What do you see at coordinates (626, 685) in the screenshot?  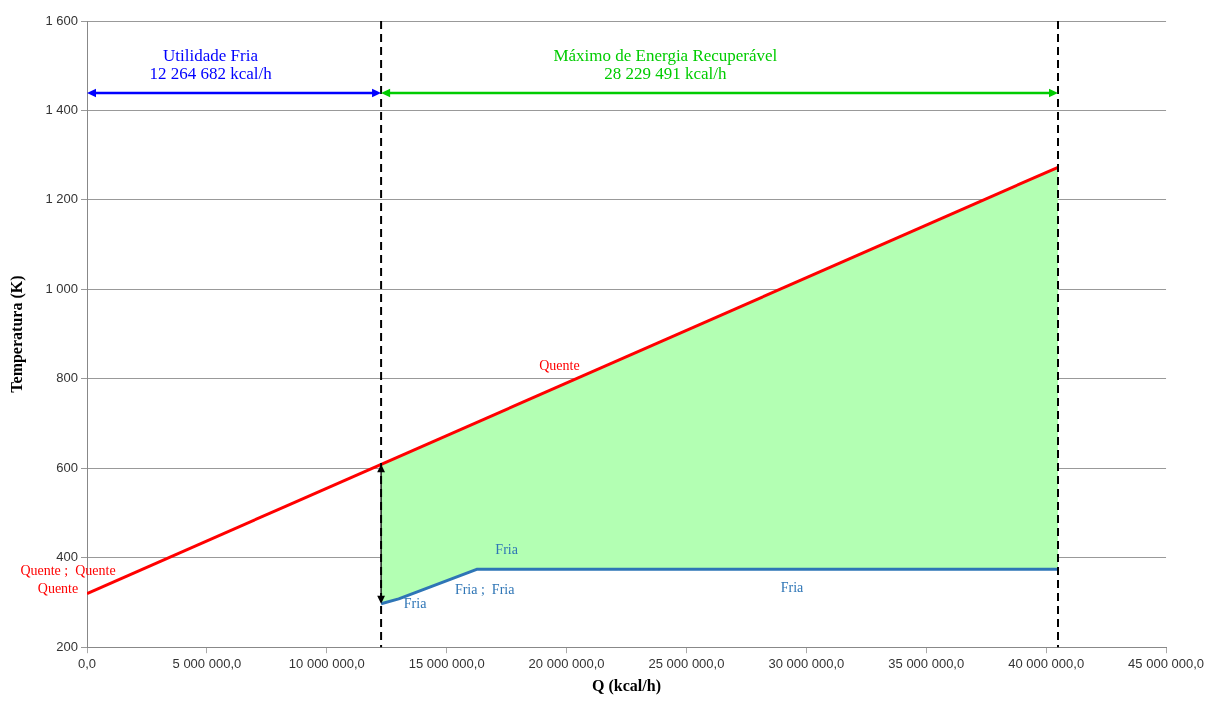 I see `x-axis-title: Q (kcal/h)` at bounding box center [626, 685].